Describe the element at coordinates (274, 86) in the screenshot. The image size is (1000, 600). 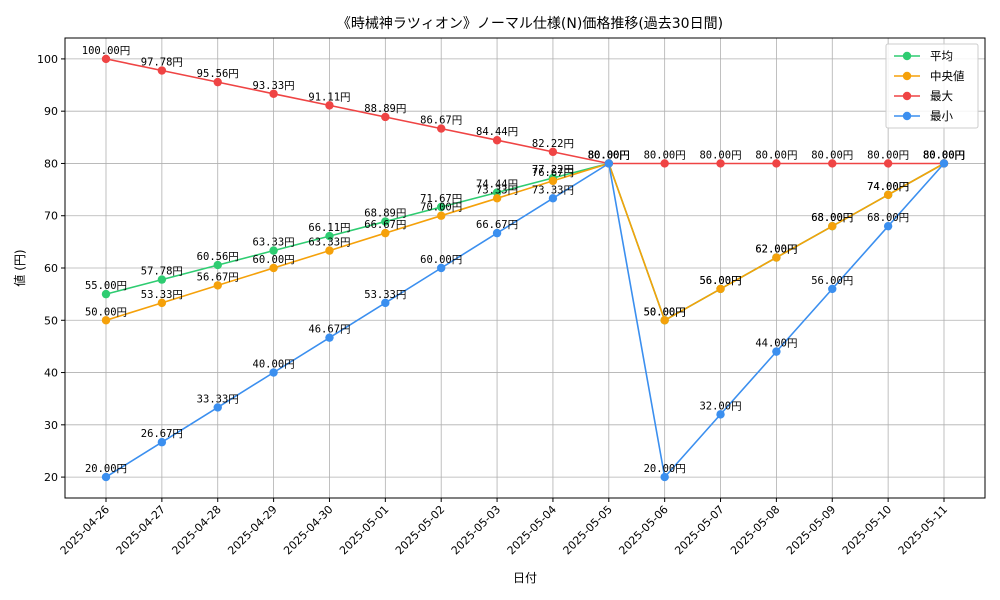
I see `data-label: 93.33円` at that location.